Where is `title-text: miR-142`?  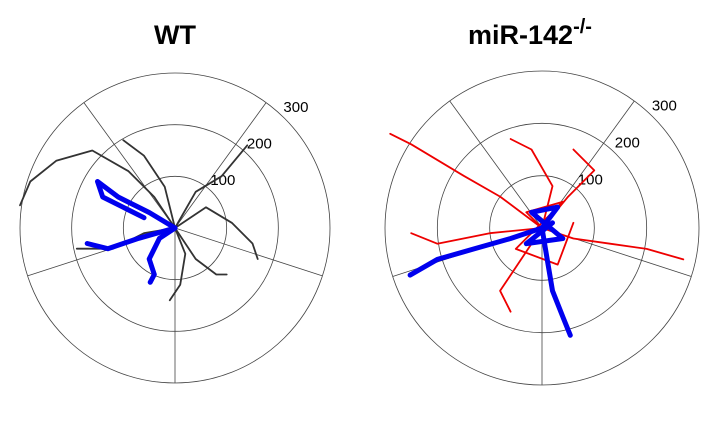 title-text: miR-142 is located at coordinates (520, 35).